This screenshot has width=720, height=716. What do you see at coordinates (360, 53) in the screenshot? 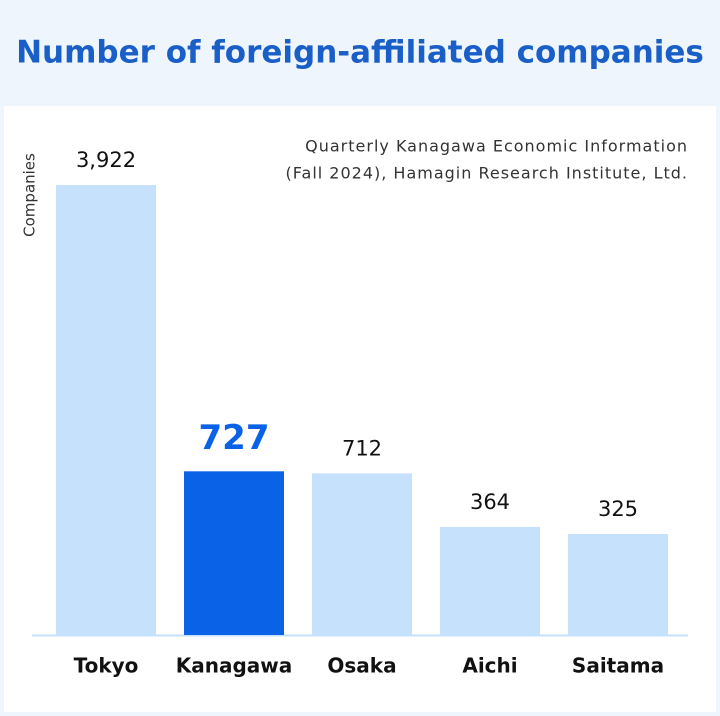
I see `chart-title: Number of foreign-affiliated companies` at bounding box center [360, 53].